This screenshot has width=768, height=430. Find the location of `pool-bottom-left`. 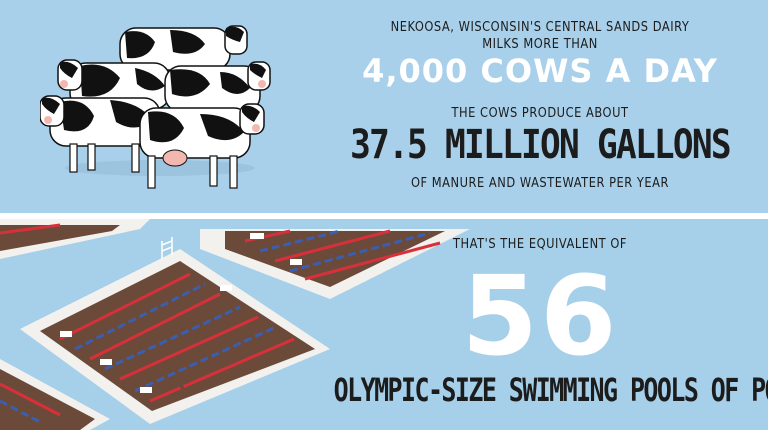

pool-bottom-left is located at coordinates (55, 394).